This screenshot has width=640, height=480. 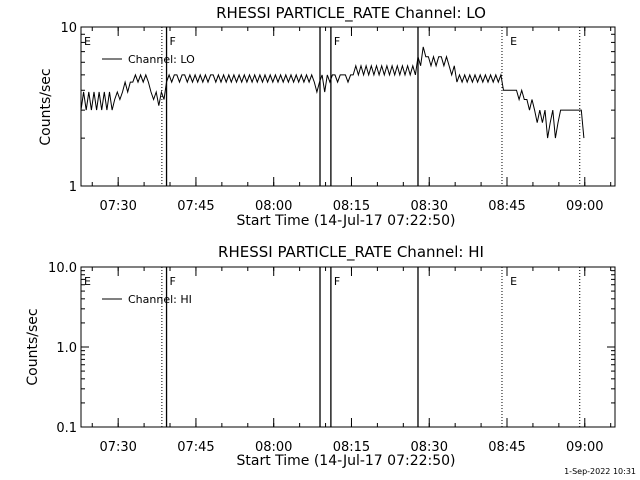 What do you see at coordinates (161, 59) in the screenshot?
I see `legend-label: Channel: LO` at bounding box center [161, 59].